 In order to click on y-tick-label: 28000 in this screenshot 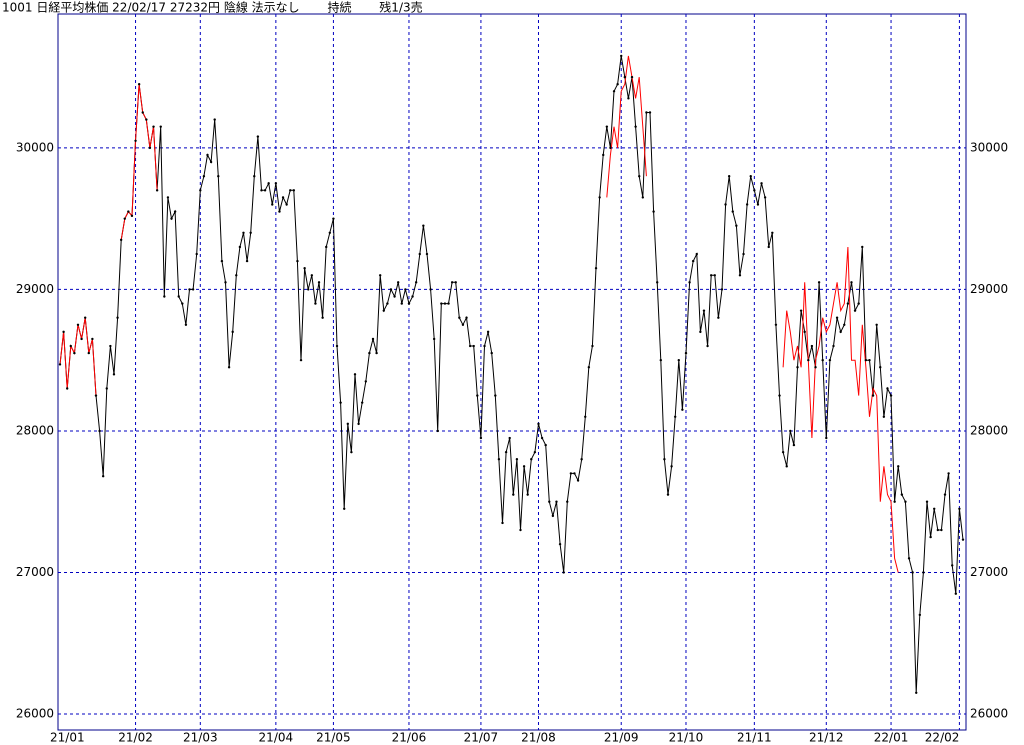, I will do `click(35, 430)`.